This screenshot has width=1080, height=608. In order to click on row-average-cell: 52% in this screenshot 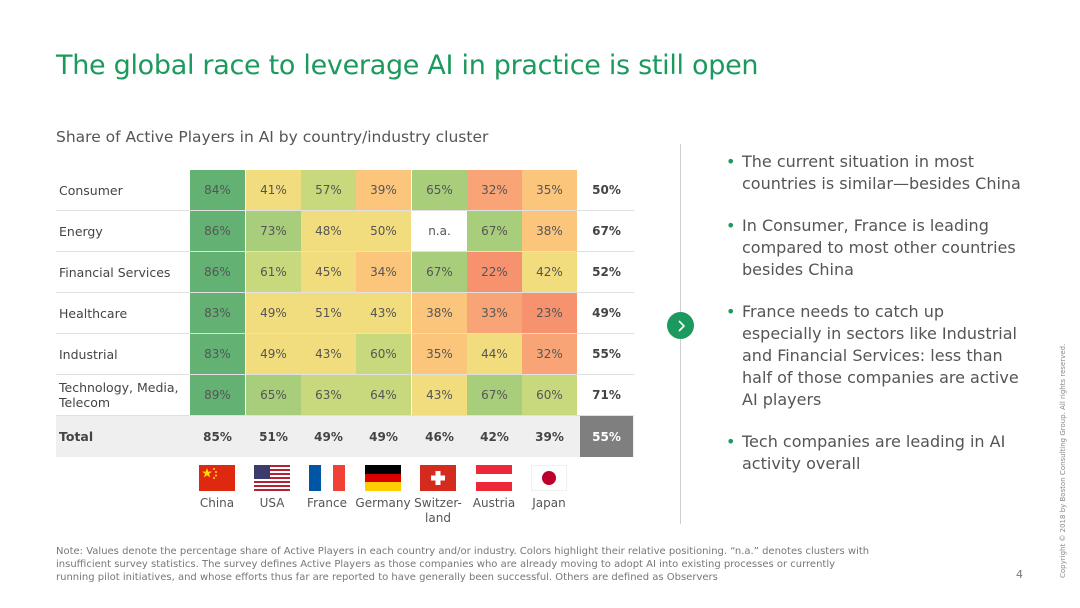, I will do `click(606, 272)`.